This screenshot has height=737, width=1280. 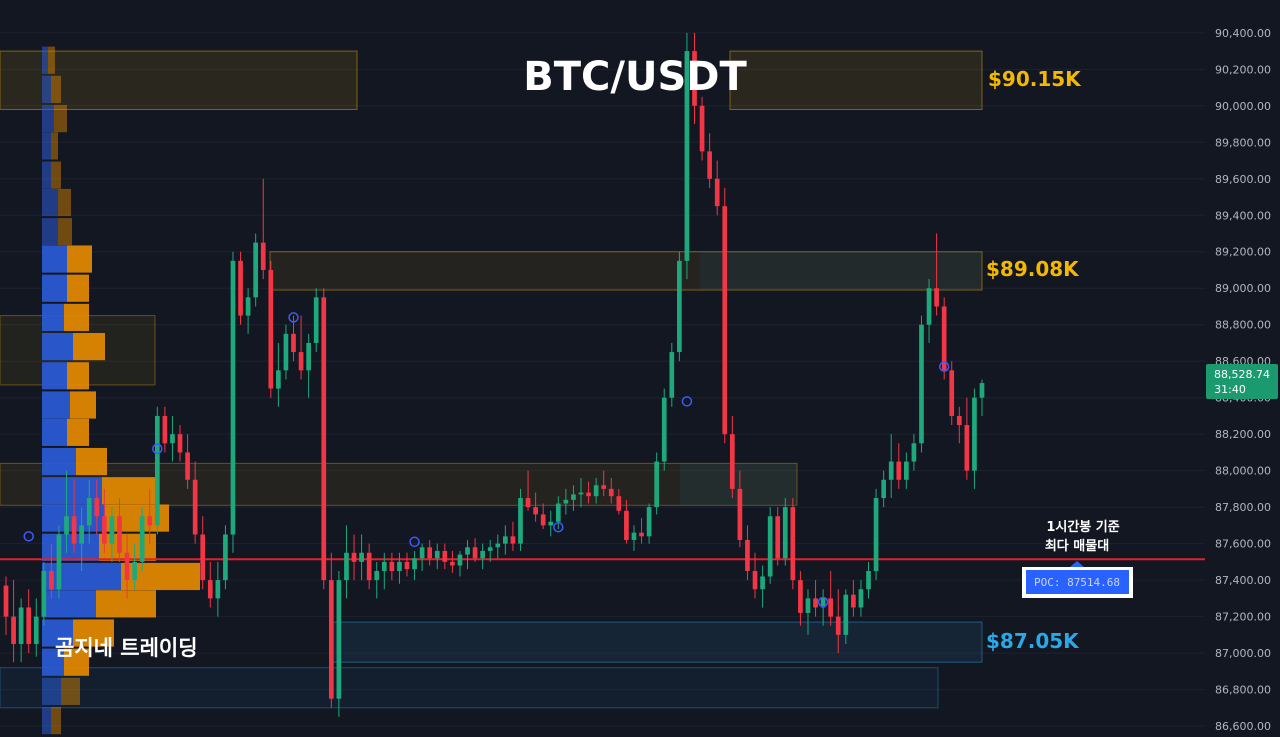 I want to click on watermark-text: 곰지네 트레이딩, so click(x=126, y=648).